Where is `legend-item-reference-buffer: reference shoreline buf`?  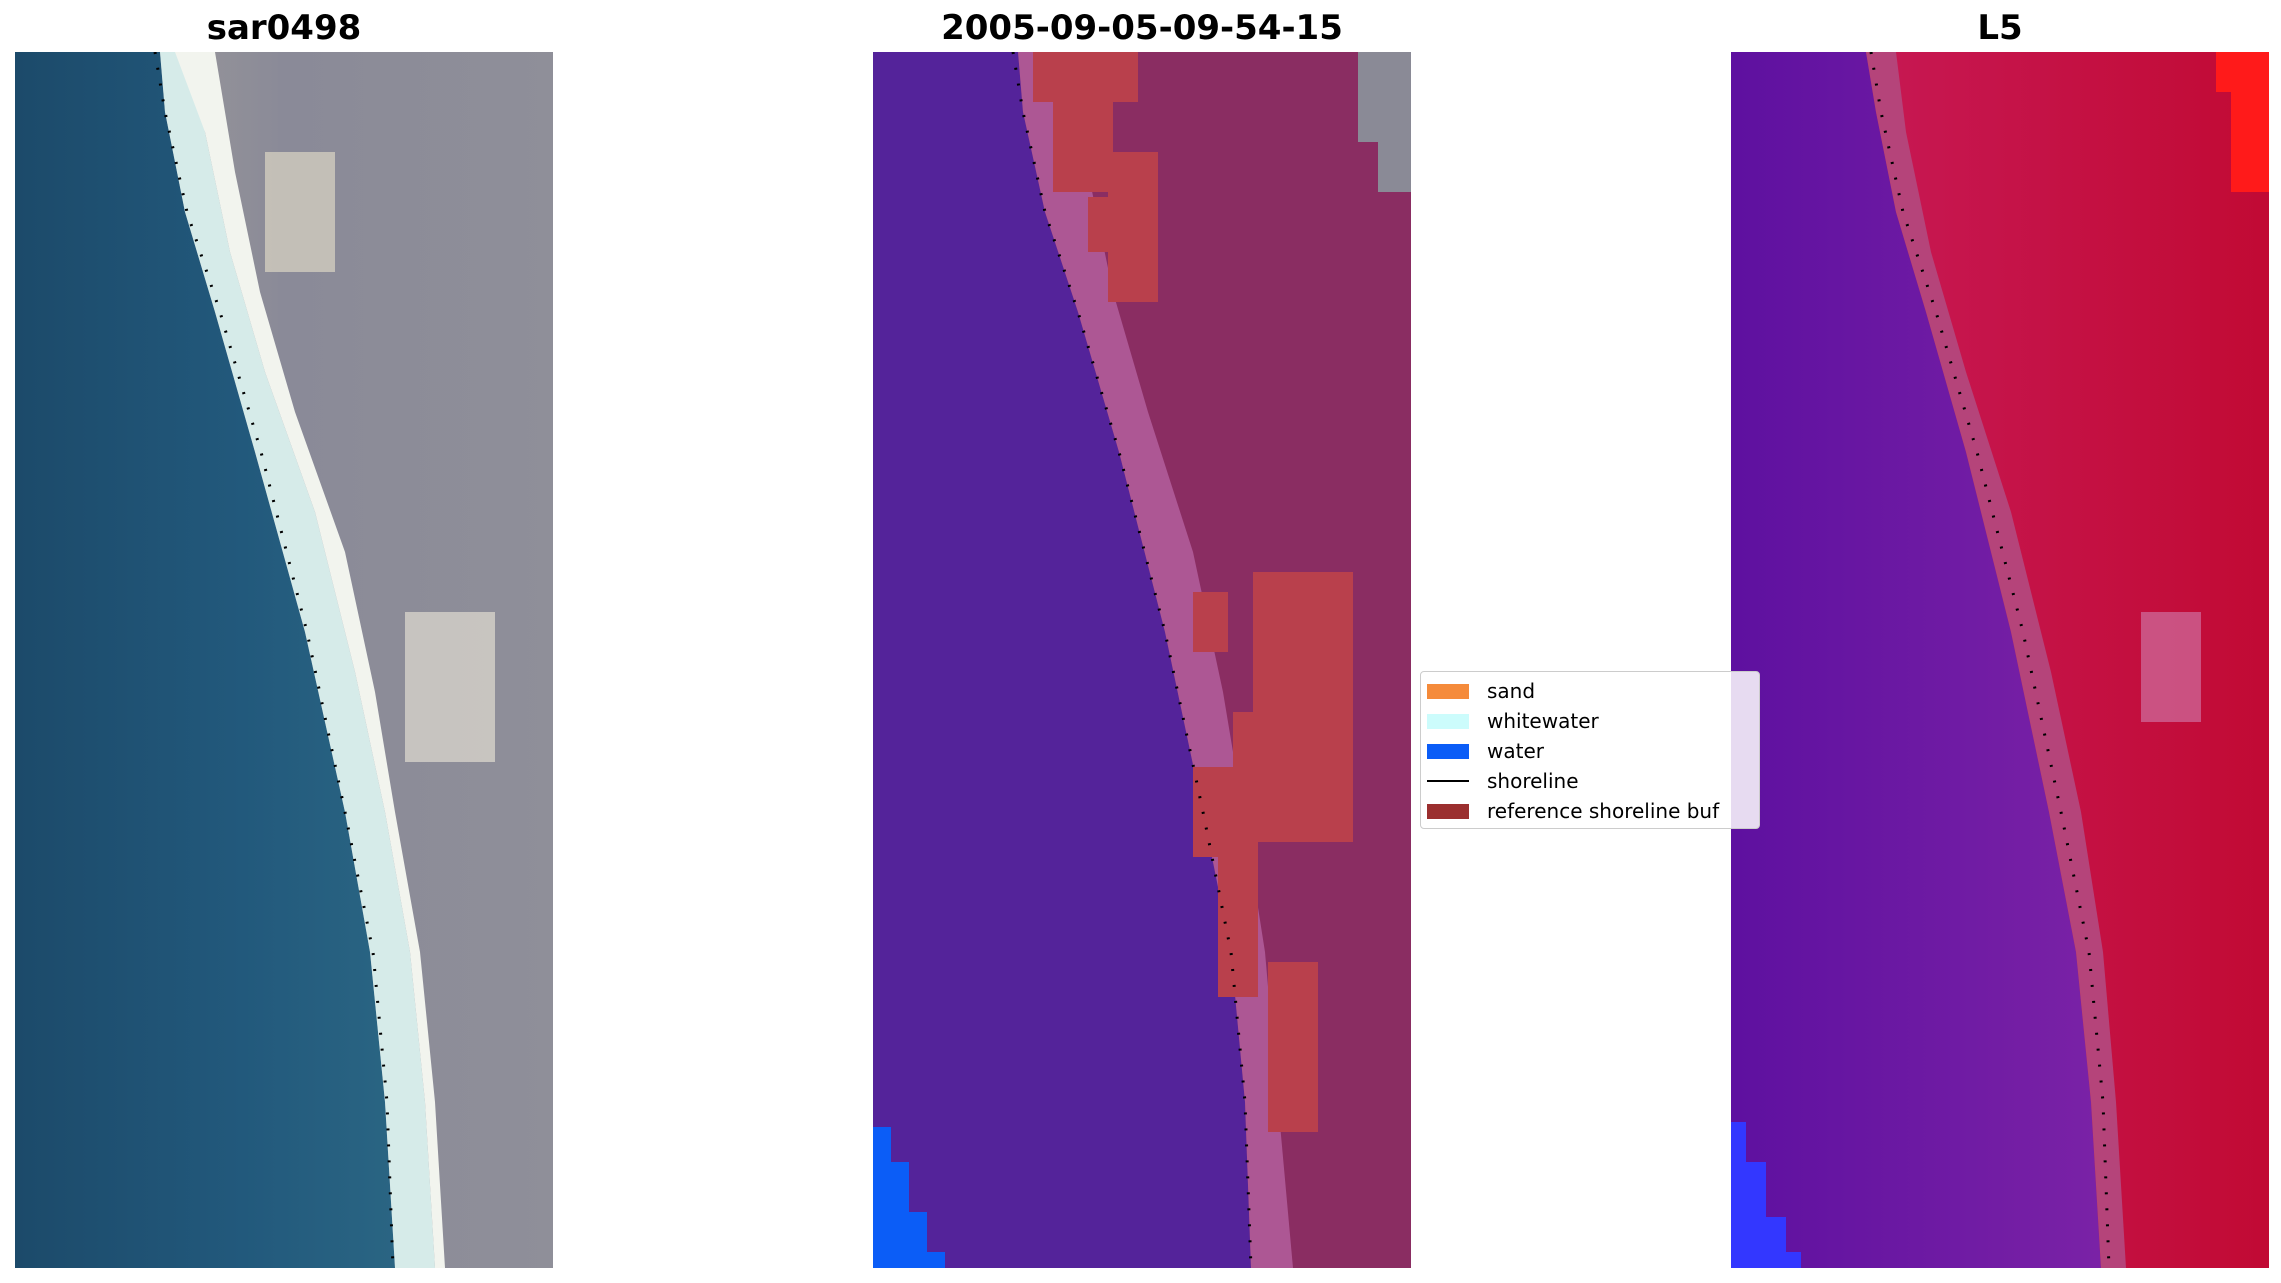 legend-item-reference-buffer: reference shoreline buf is located at coordinates (1590, 811).